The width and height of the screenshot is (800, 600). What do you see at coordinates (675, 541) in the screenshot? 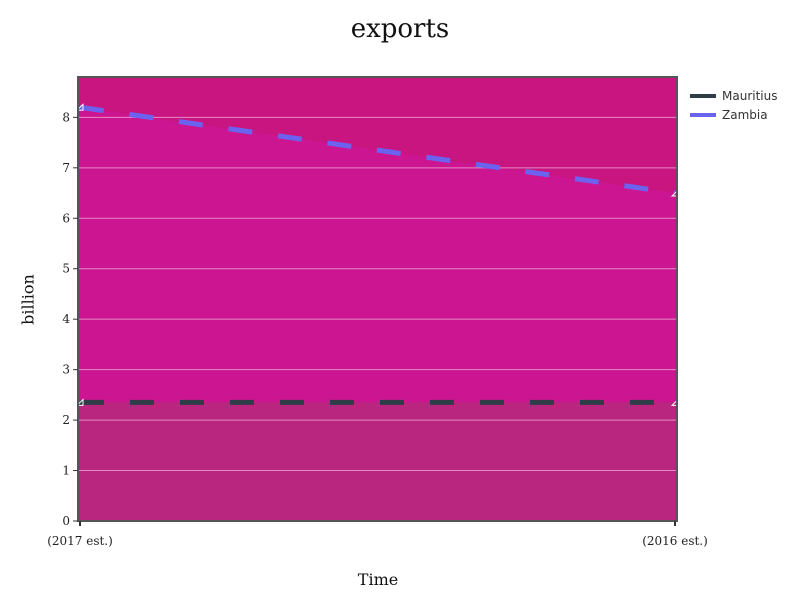
I see `x-tick-label: (2016 est.)` at bounding box center [675, 541].